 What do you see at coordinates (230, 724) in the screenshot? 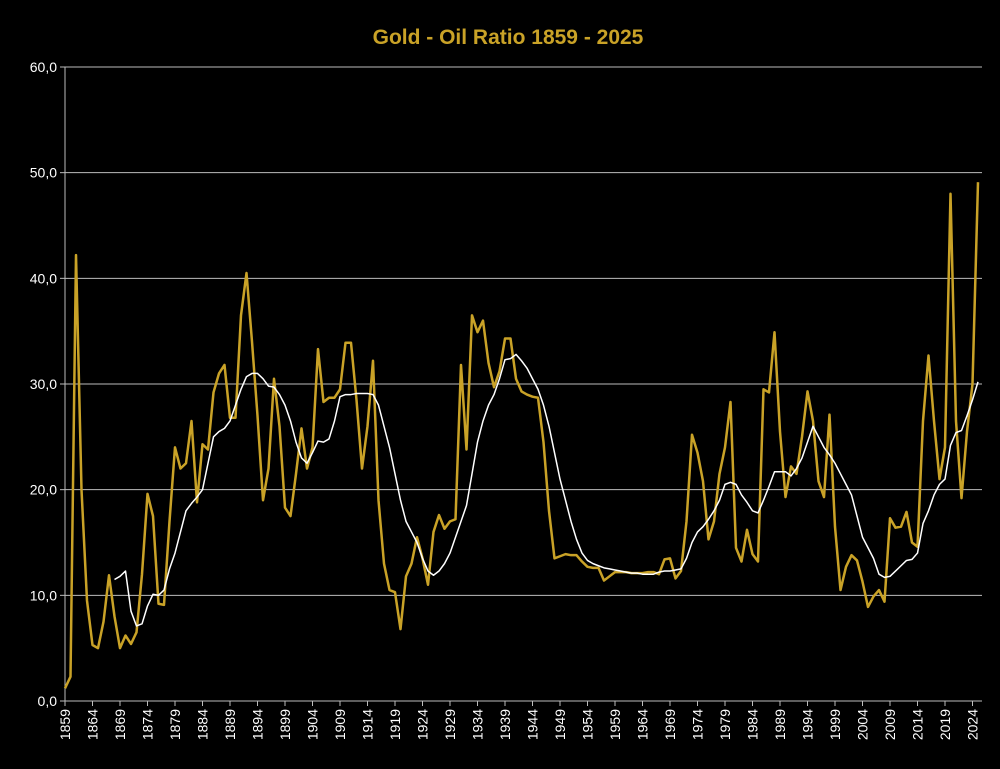
I see `x-tick-label: 1889` at bounding box center [230, 724].